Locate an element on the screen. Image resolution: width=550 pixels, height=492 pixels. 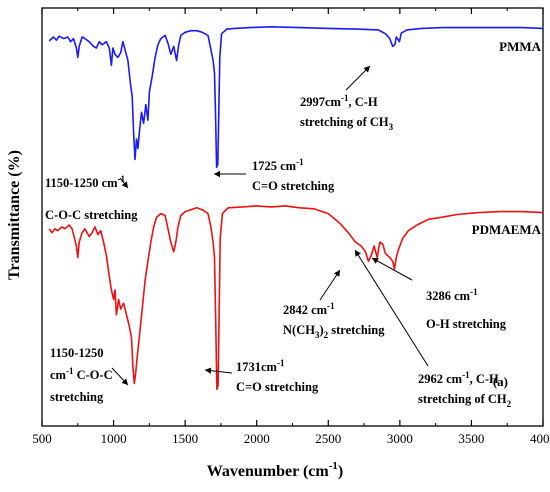
annotation-text: cm-1 C-O-C is located at coordinates (81, 374).